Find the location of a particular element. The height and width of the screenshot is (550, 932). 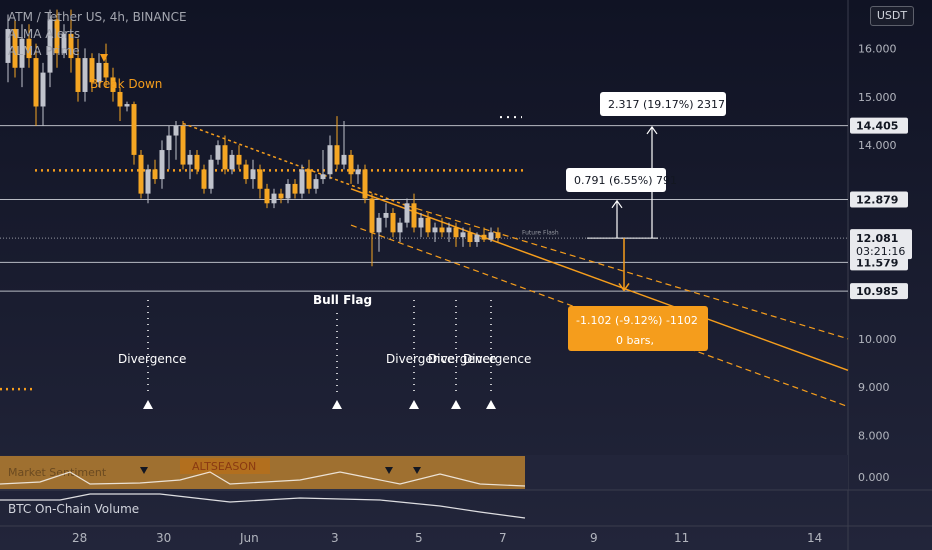

countdown-label: 03:21:16 is located at coordinates (880, 251).